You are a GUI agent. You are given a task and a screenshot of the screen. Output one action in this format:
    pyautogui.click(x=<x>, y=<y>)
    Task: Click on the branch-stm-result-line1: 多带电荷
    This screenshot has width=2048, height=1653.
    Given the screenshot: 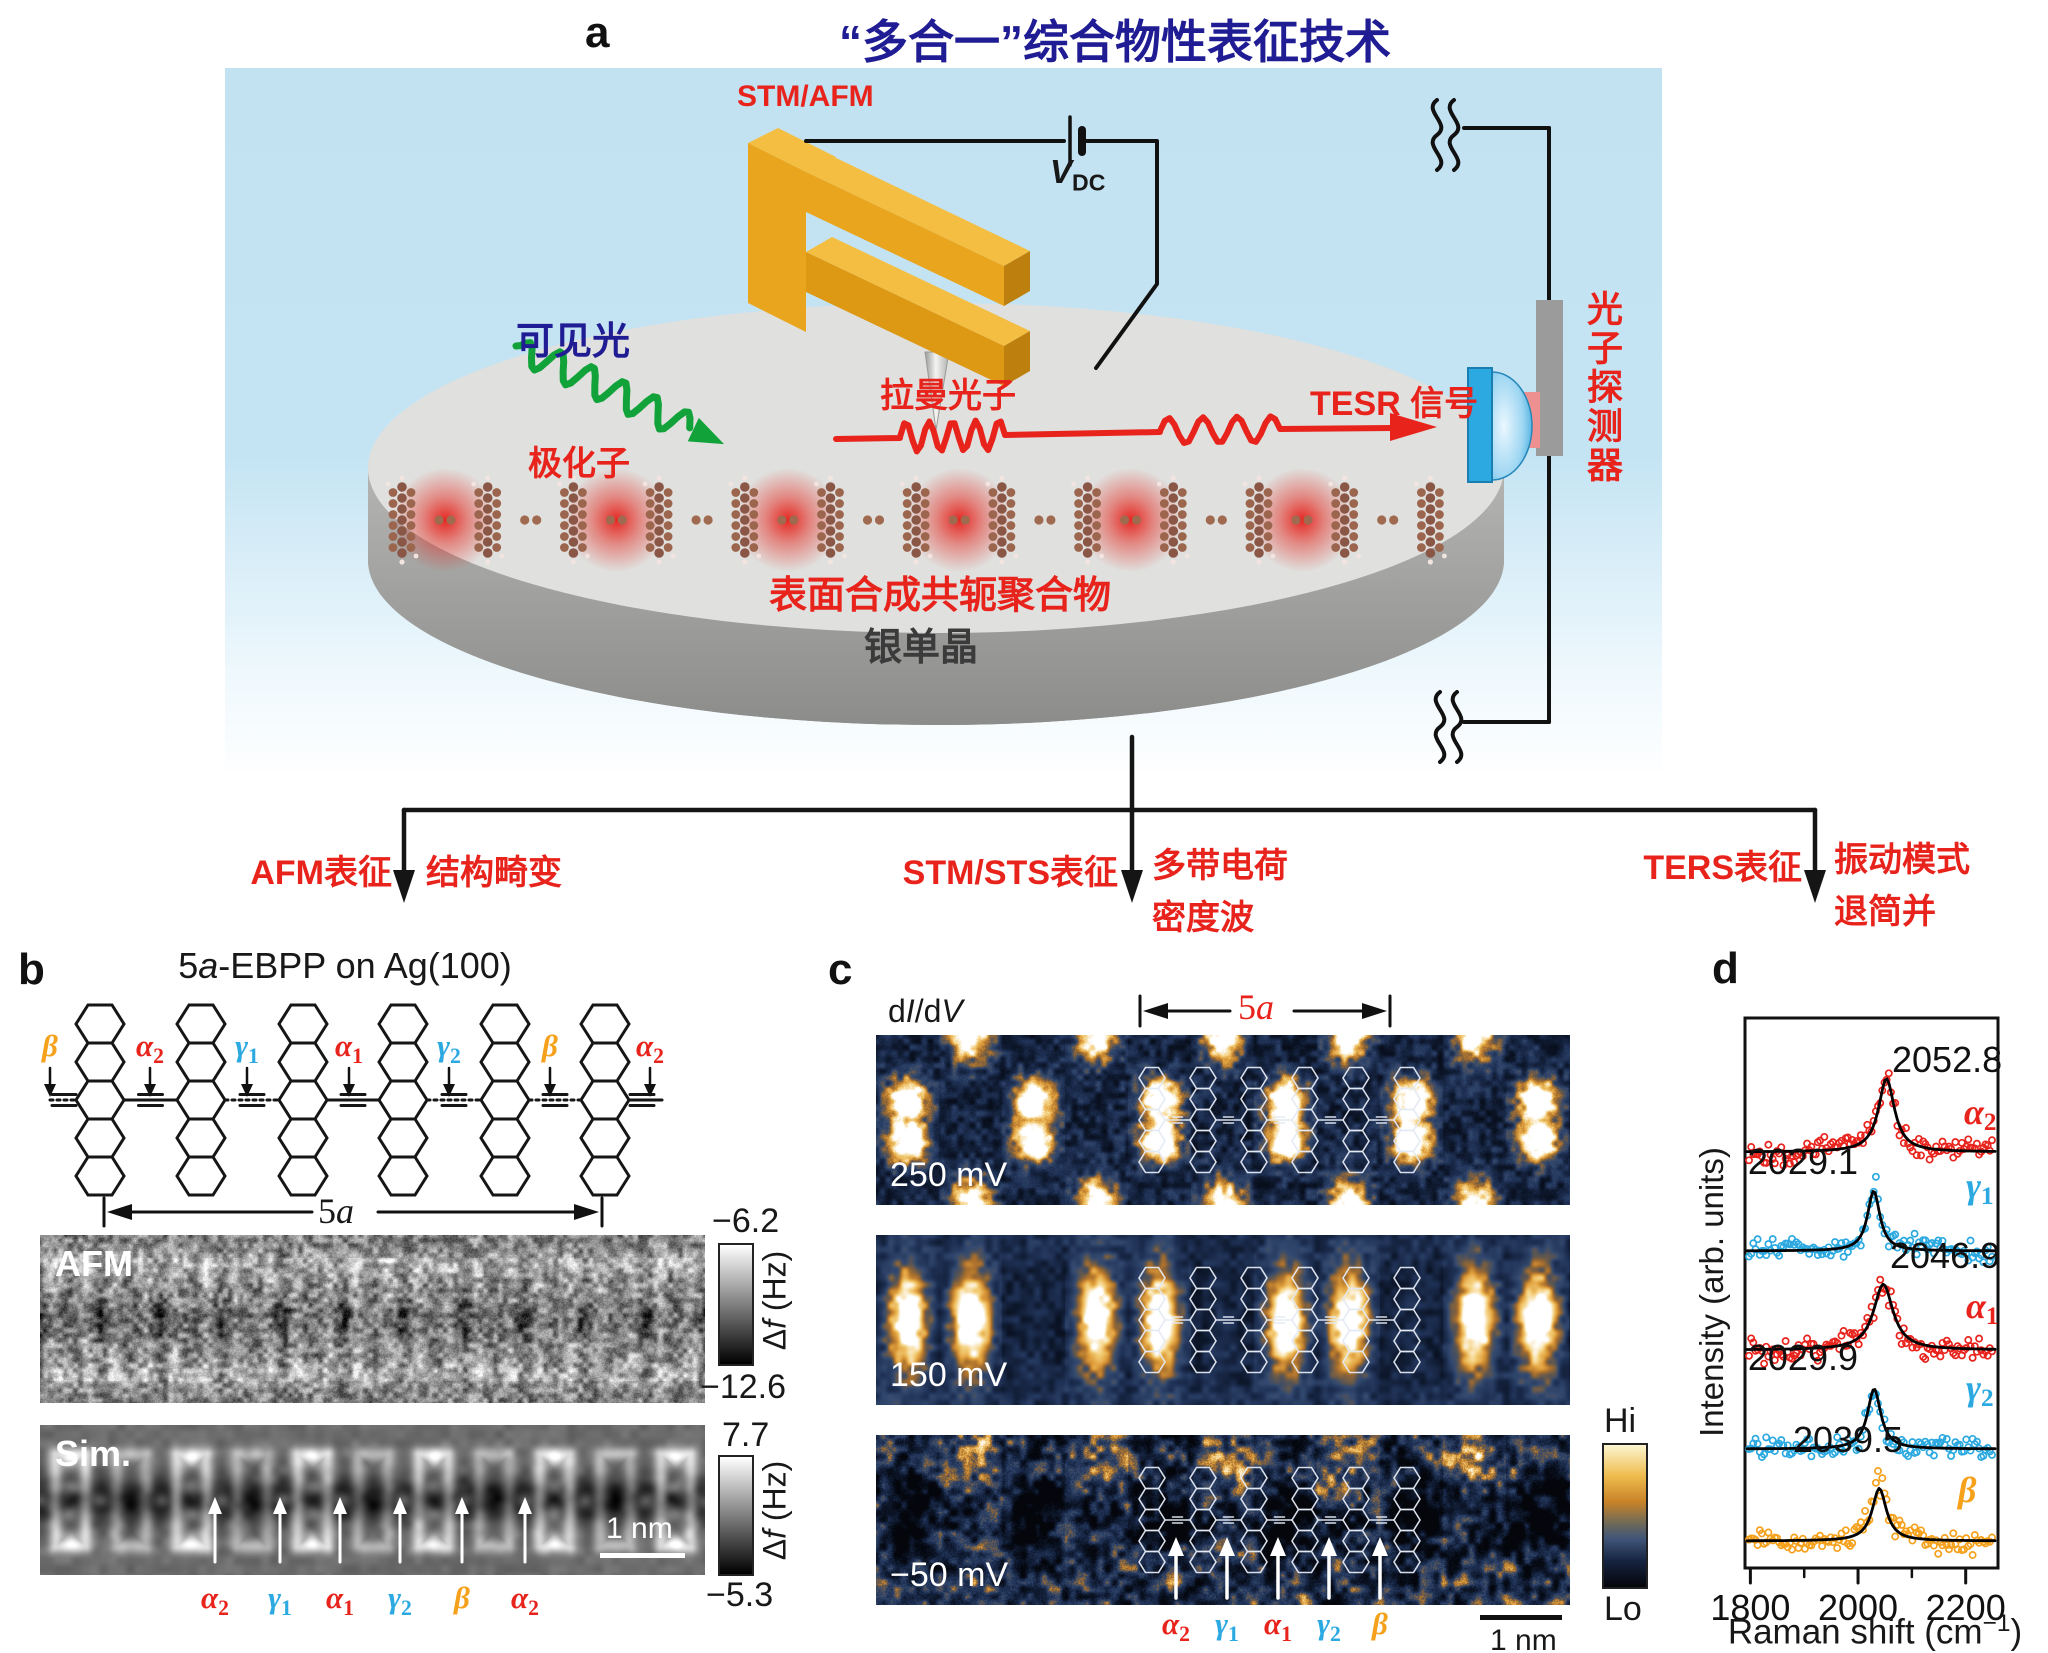 What is the action you would take?
    pyautogui.click(x=1220, y=866)
    